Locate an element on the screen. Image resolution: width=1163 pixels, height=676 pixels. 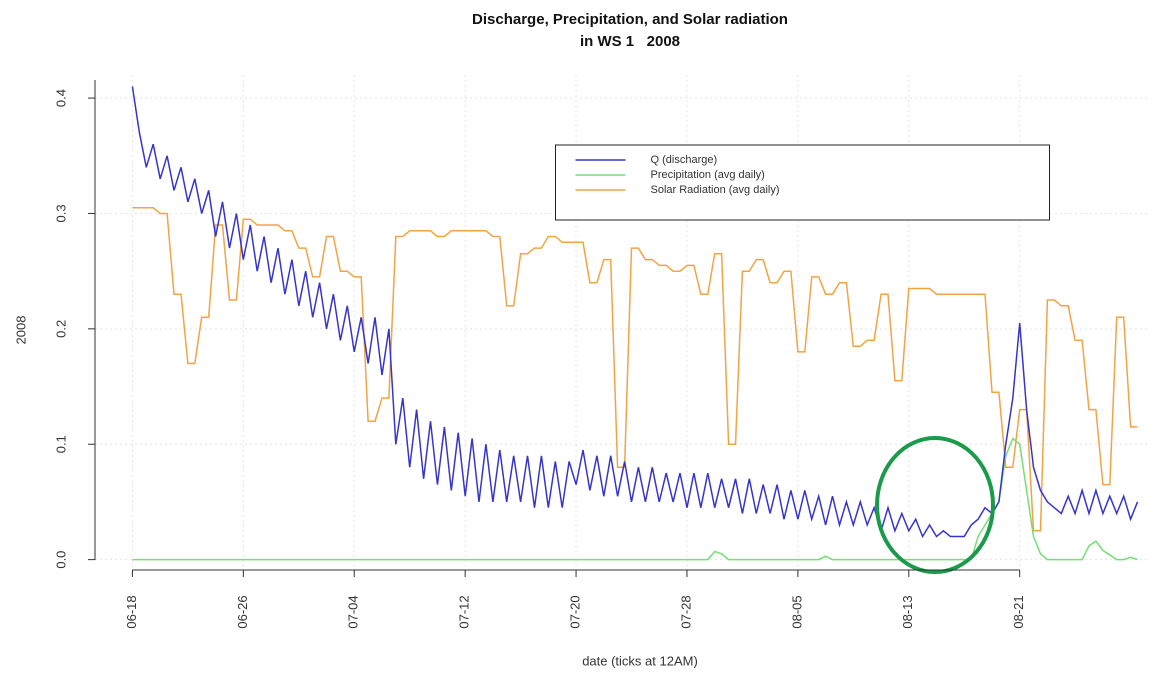
y-tick-label: 0.0 is located at coordinates (60, 560).